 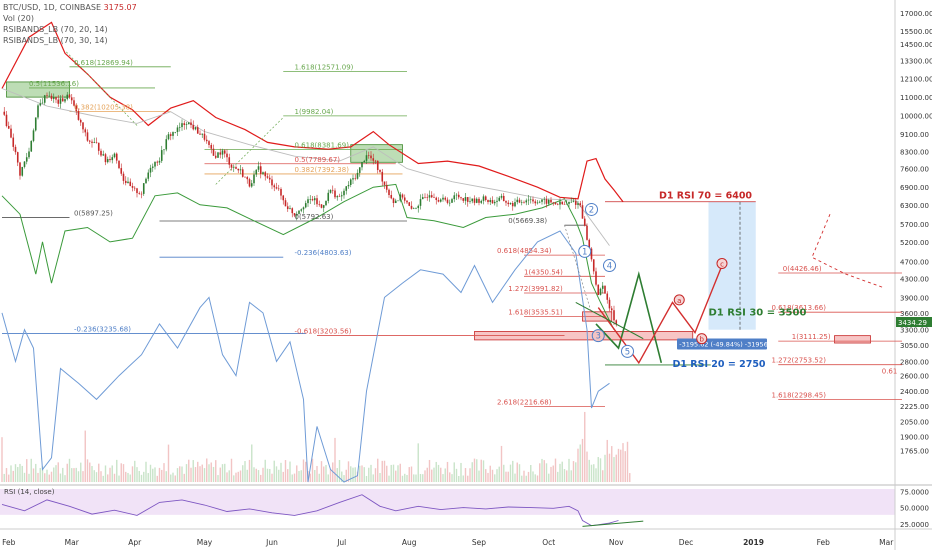 What do you see at coordinates (722, 263) in the screenshot?
I see `wave-label-c: c` at bounding box center [722, 263].